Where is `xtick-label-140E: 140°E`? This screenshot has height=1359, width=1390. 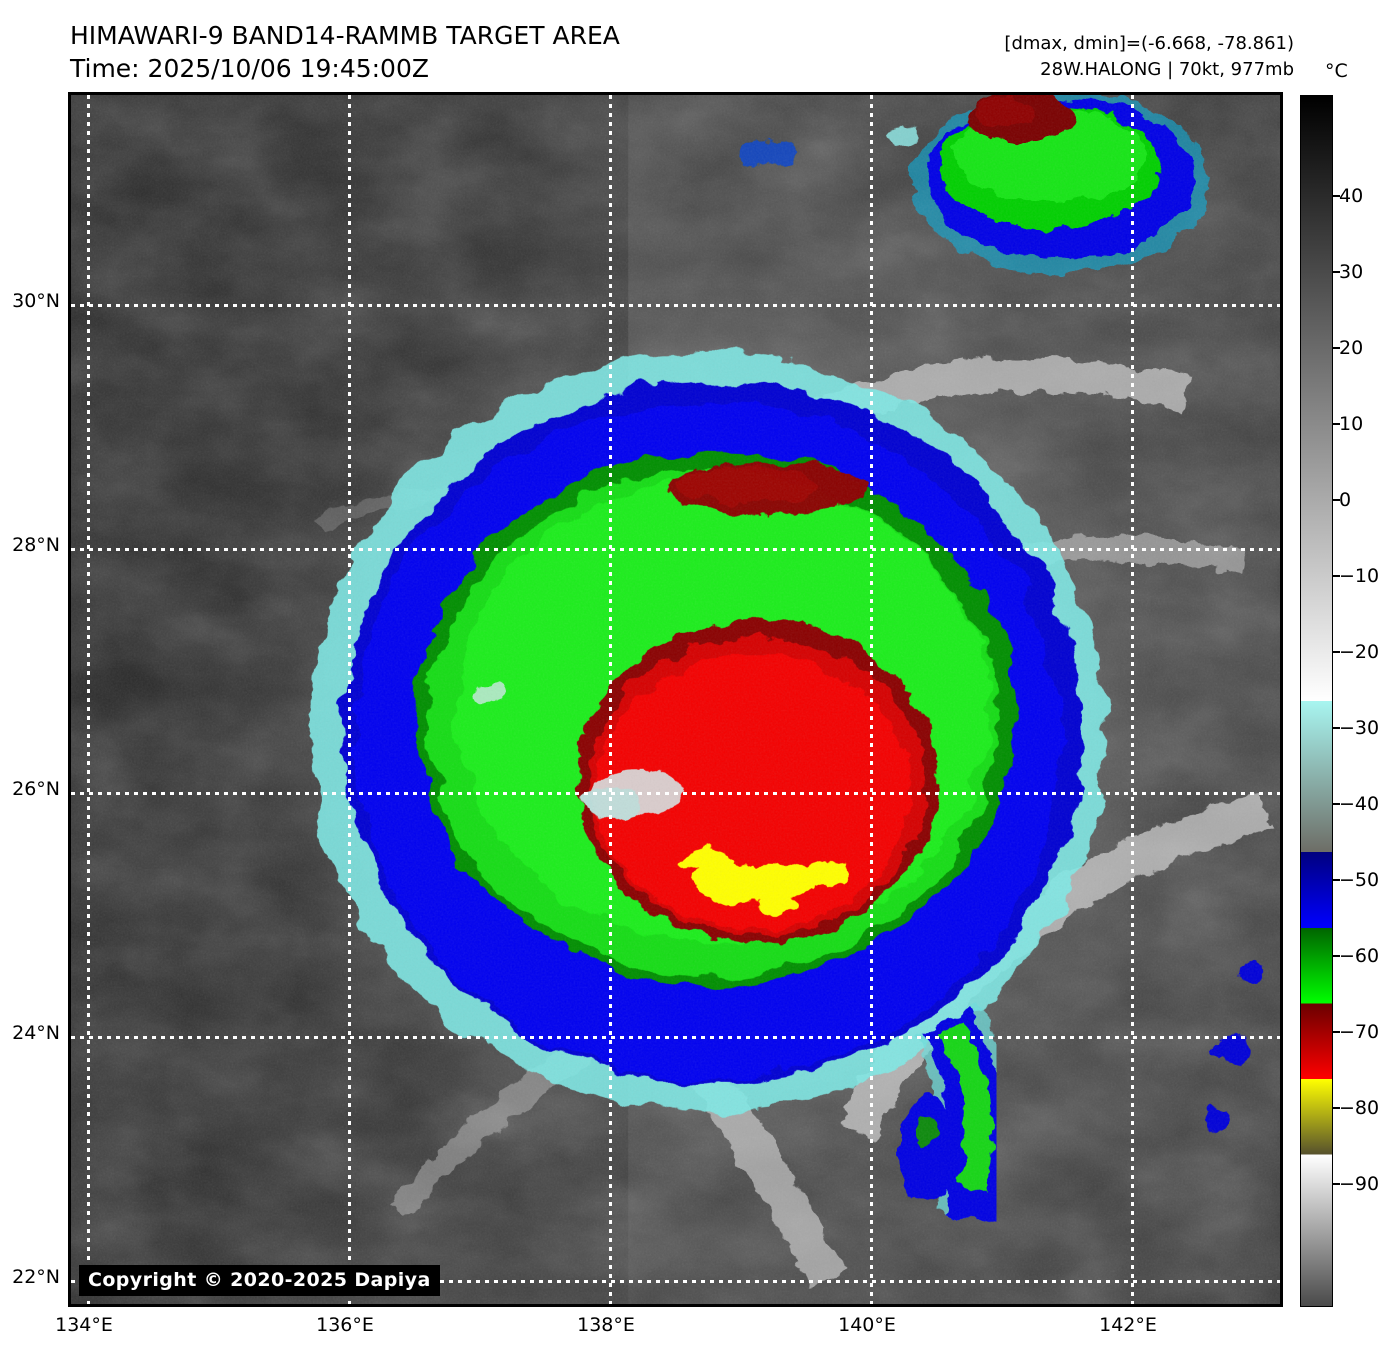 xtick-label-140E: 140°E is located at coordinates (867, 1325).